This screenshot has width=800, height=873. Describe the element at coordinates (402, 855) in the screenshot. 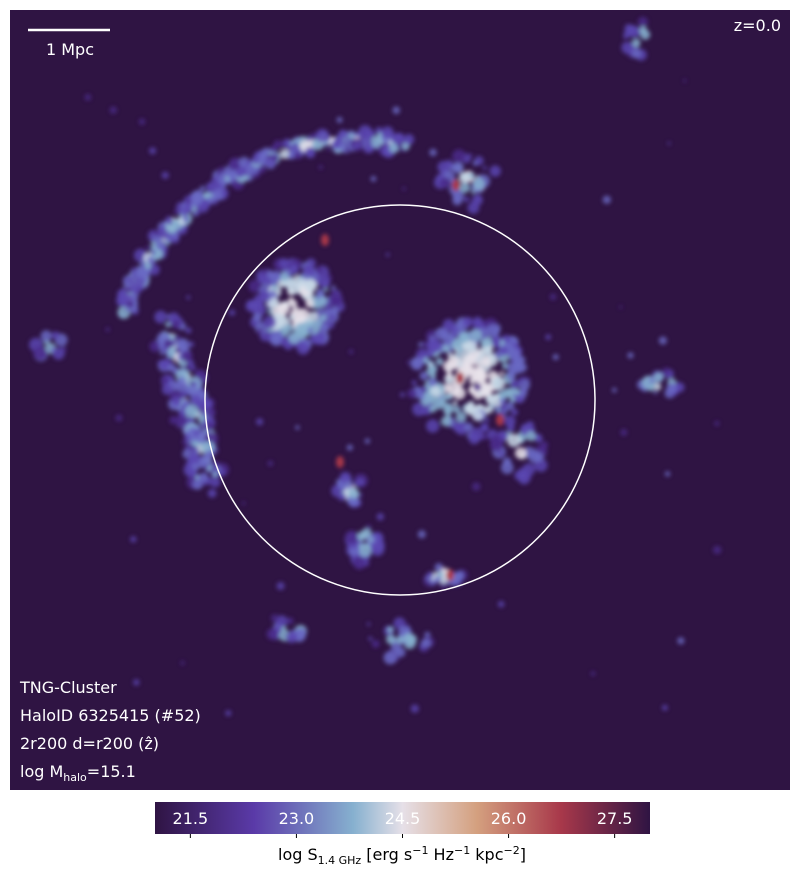

I see `colorbar-label: log S1.4 GHz [erg s−1 Hz−1 kpc−2]` at that location.